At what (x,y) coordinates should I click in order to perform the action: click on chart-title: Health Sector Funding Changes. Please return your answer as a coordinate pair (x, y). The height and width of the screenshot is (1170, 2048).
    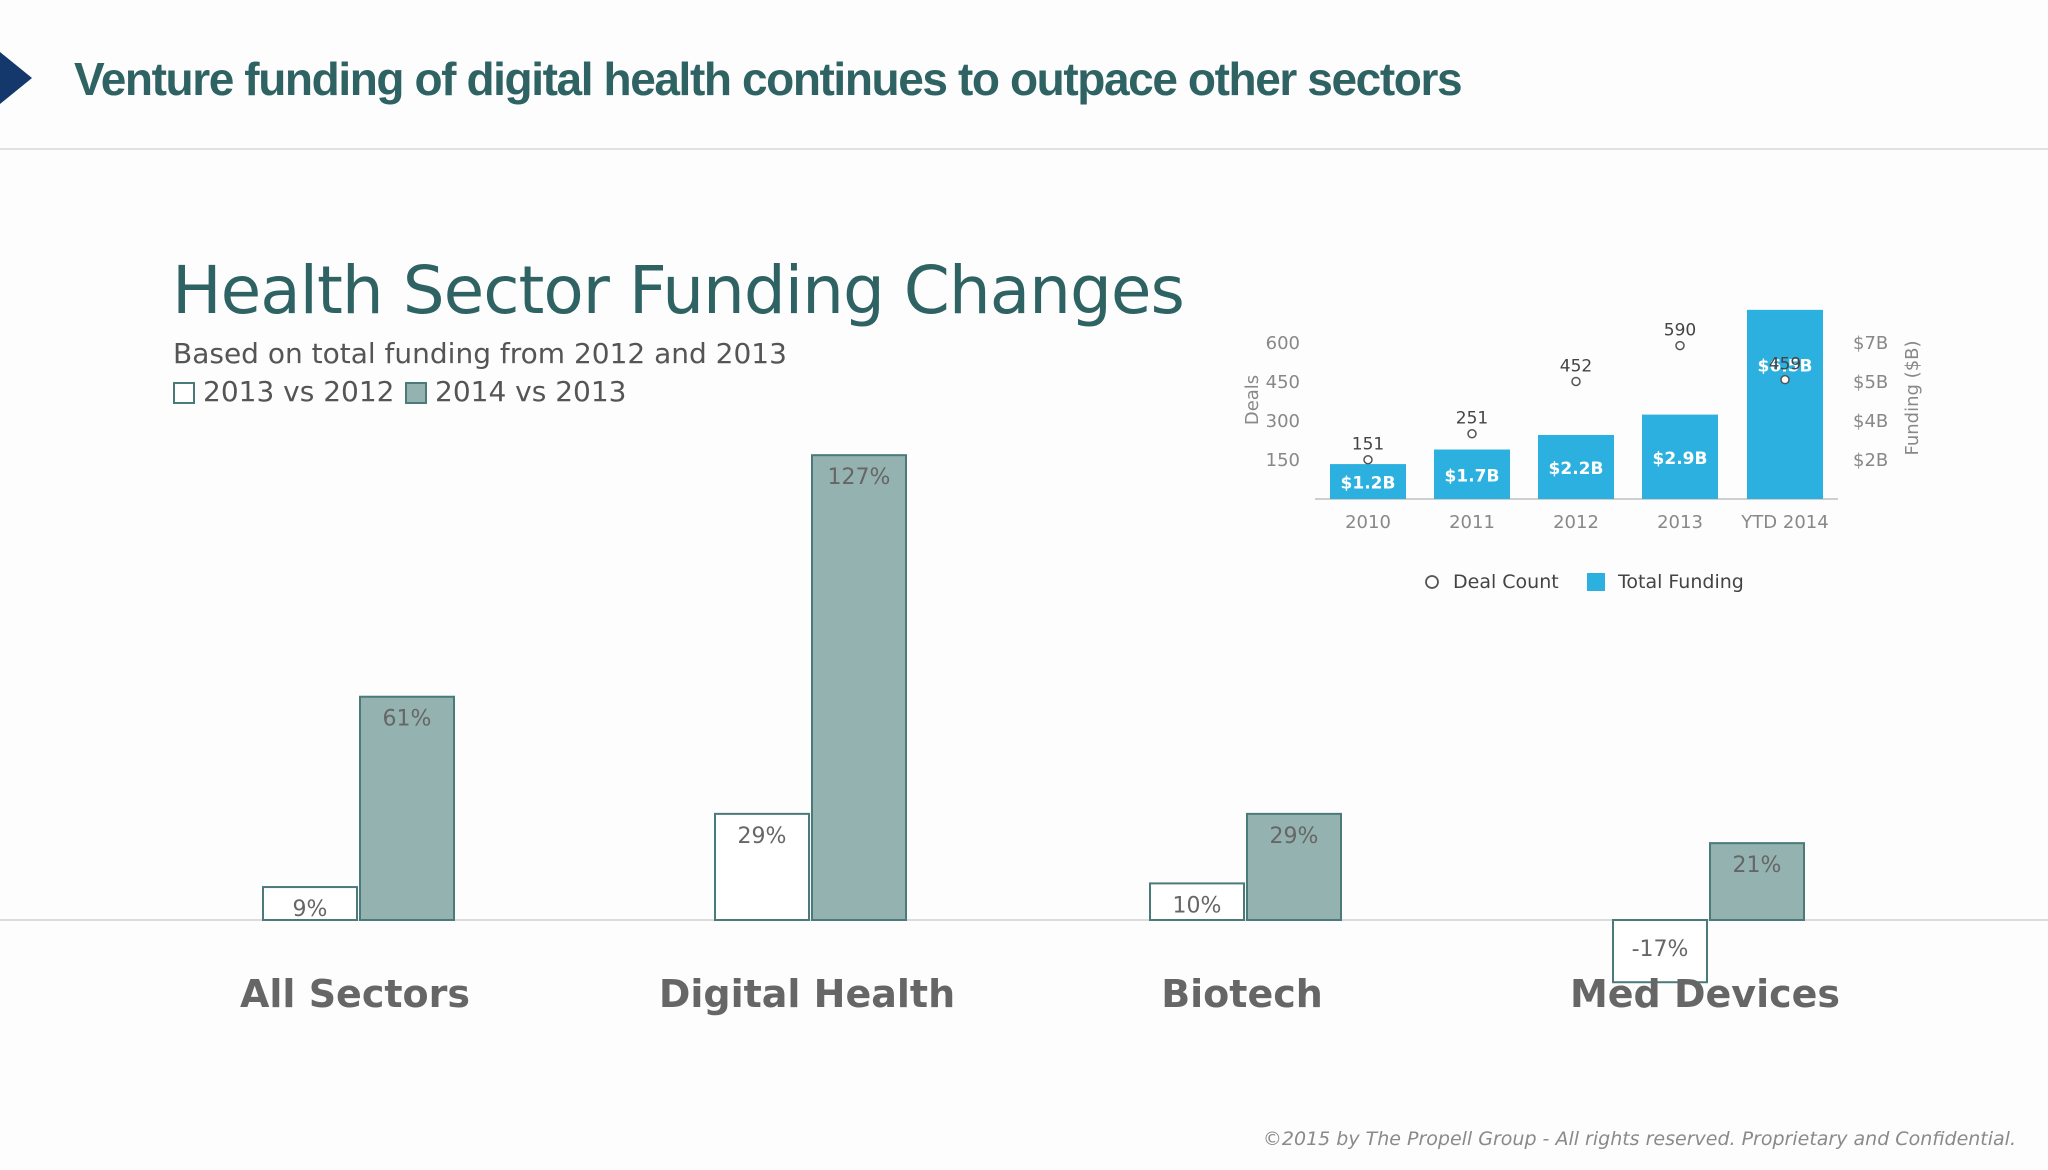
    Looking at the image, I should click on (678, 290).